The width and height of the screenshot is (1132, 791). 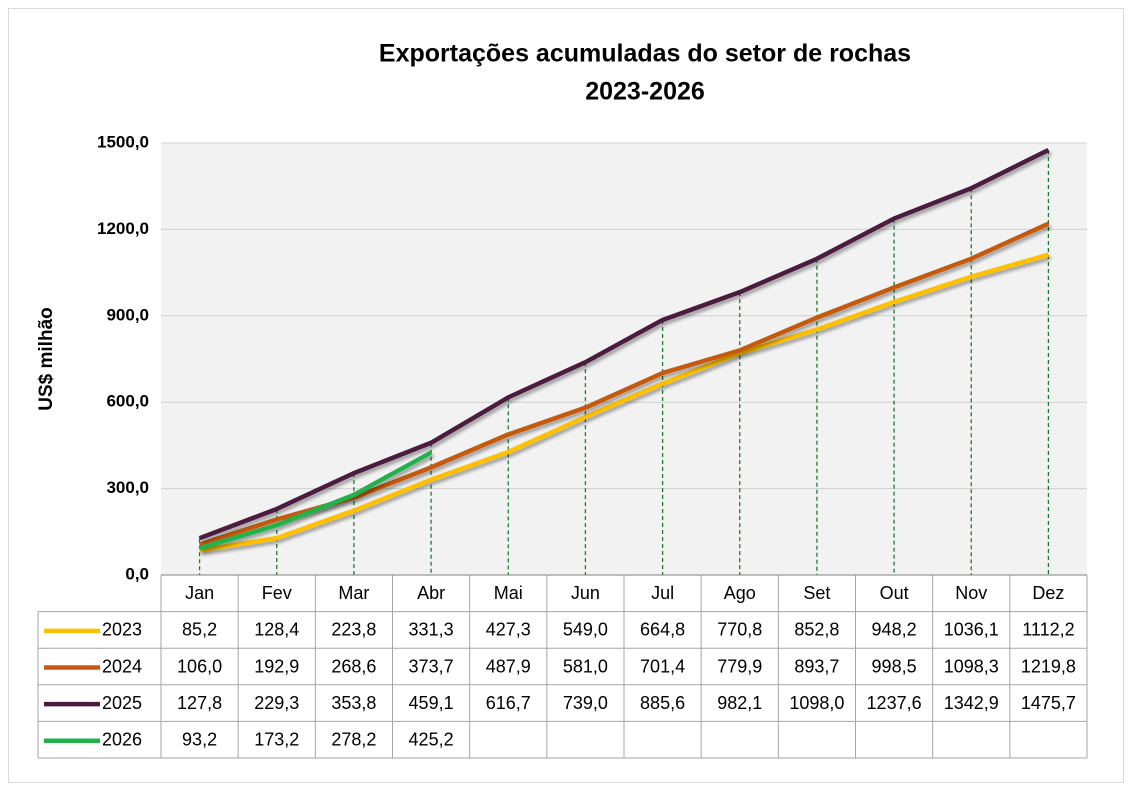 What do you see at coordinates (971, 593) in the screenshot?
I see `x-tick-label: Nov` at bounding box center [971, 593].